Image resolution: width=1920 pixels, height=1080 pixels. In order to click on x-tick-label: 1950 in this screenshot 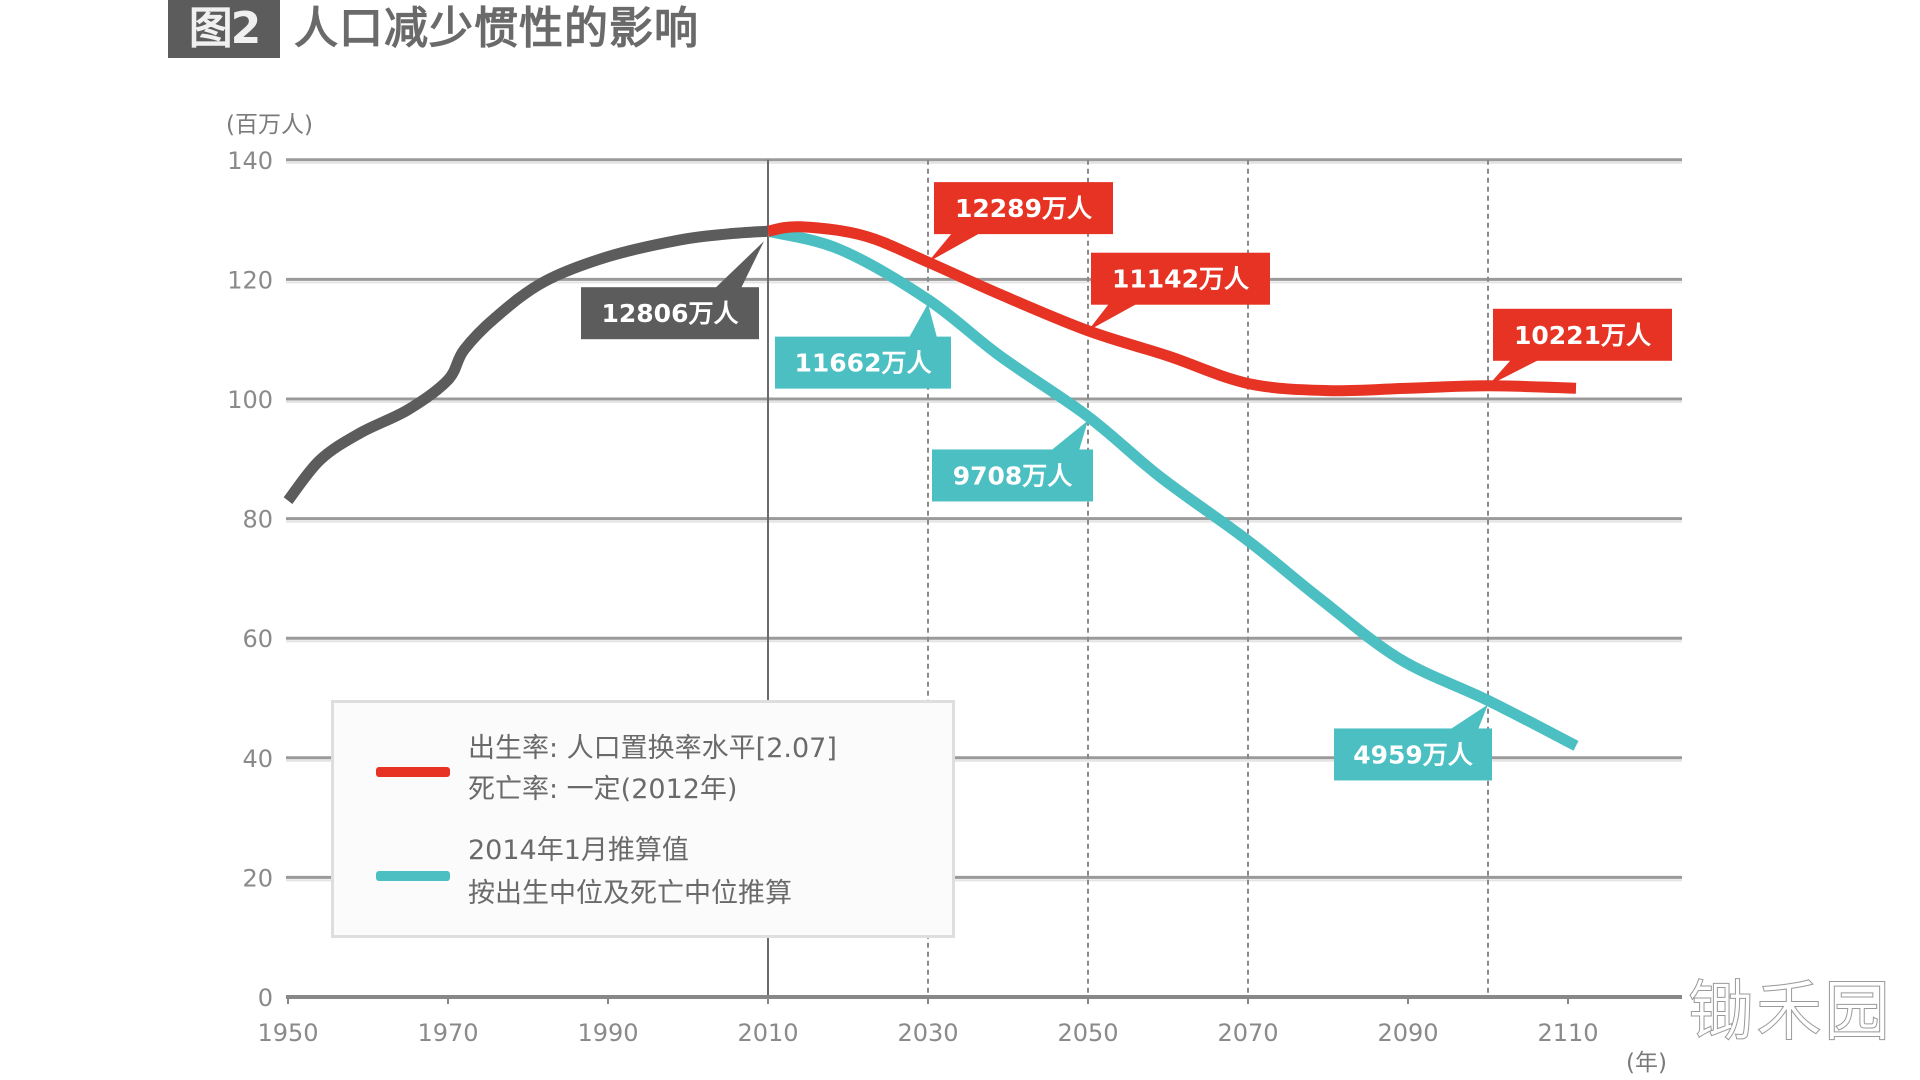, I will do `click(287, 1033)`.